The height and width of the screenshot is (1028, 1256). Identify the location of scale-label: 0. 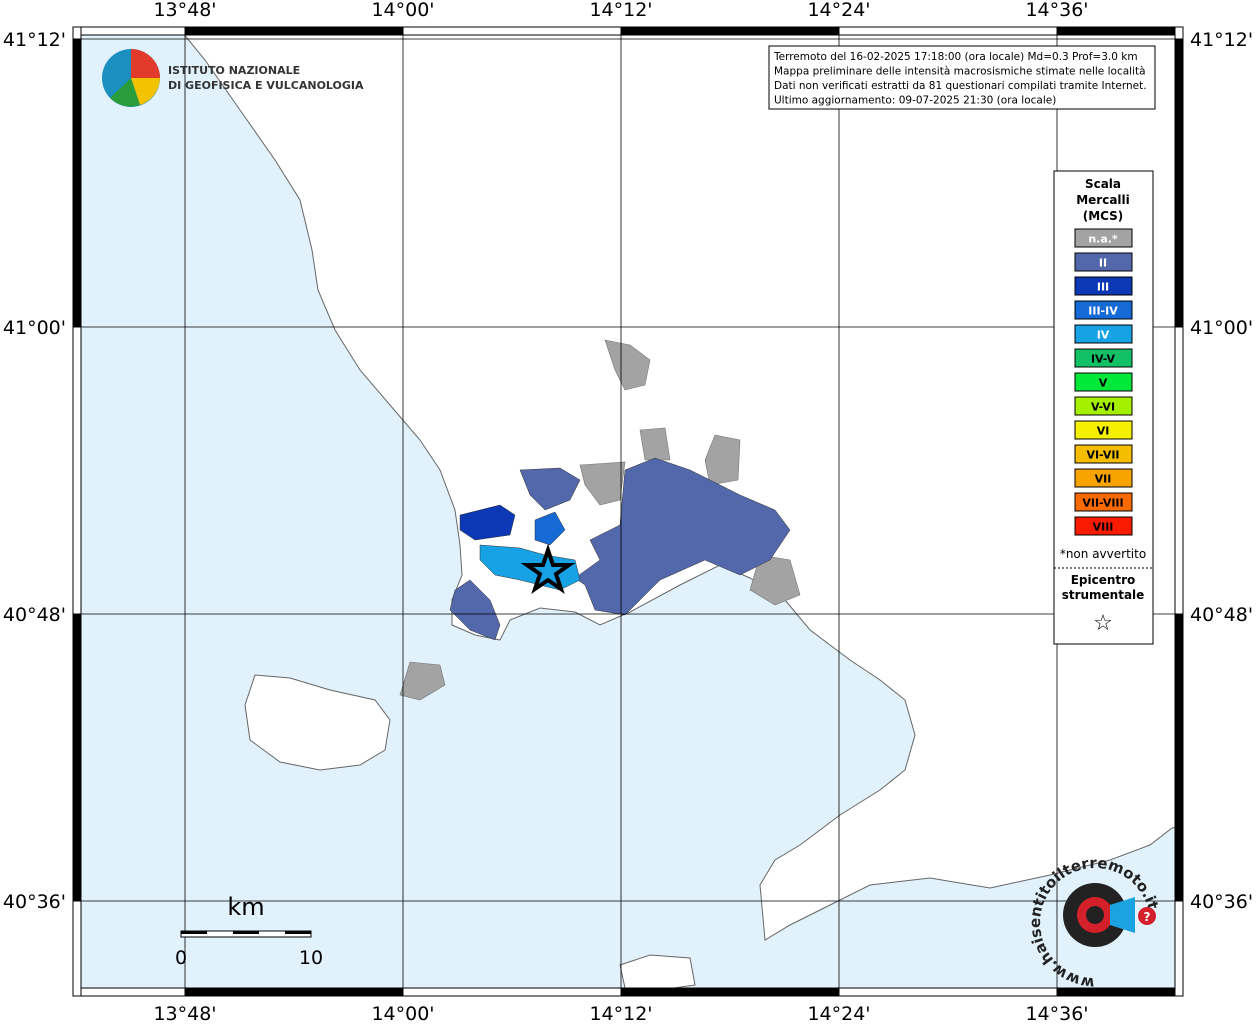
(181, 958).